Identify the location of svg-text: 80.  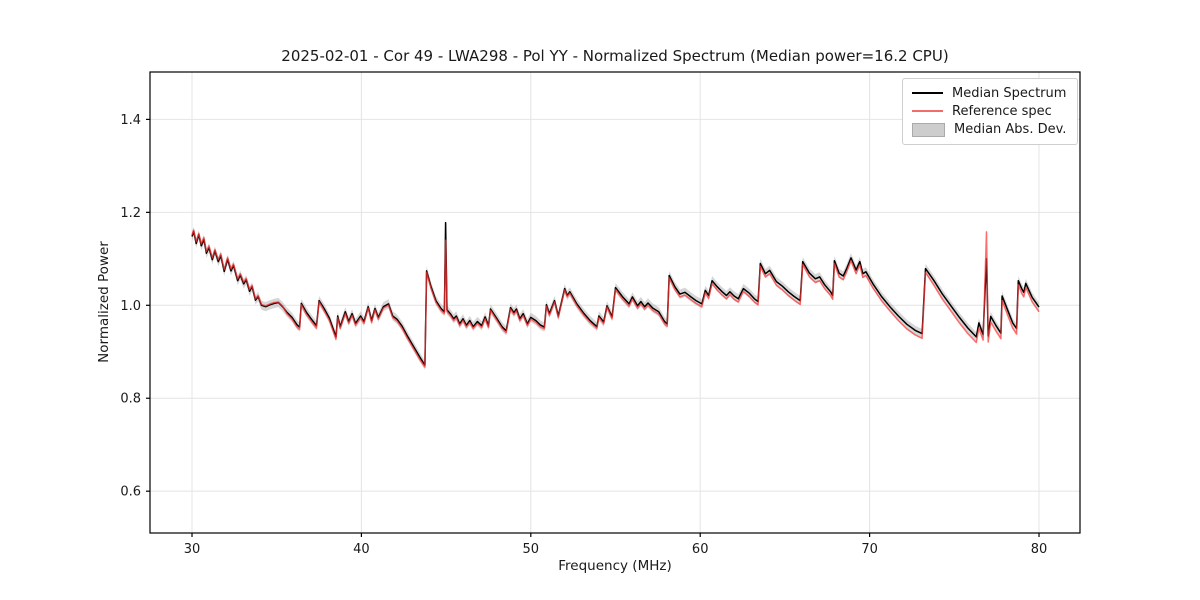
(1039, 549).